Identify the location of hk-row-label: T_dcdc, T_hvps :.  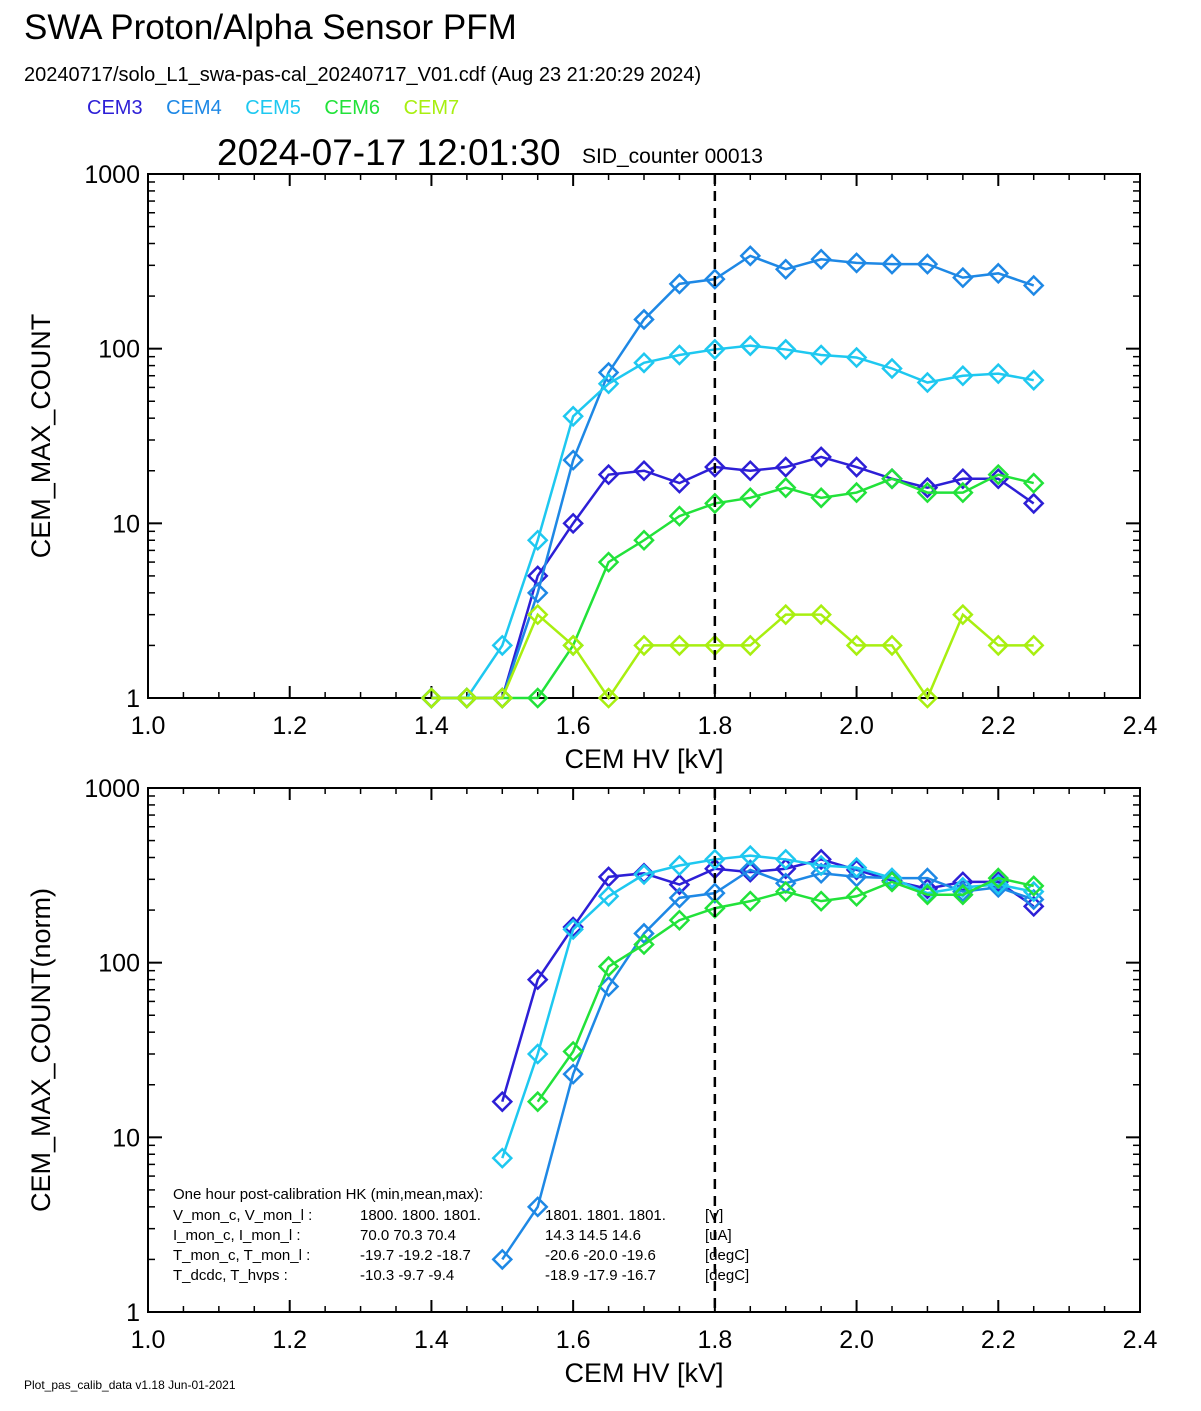
(230, 1275).